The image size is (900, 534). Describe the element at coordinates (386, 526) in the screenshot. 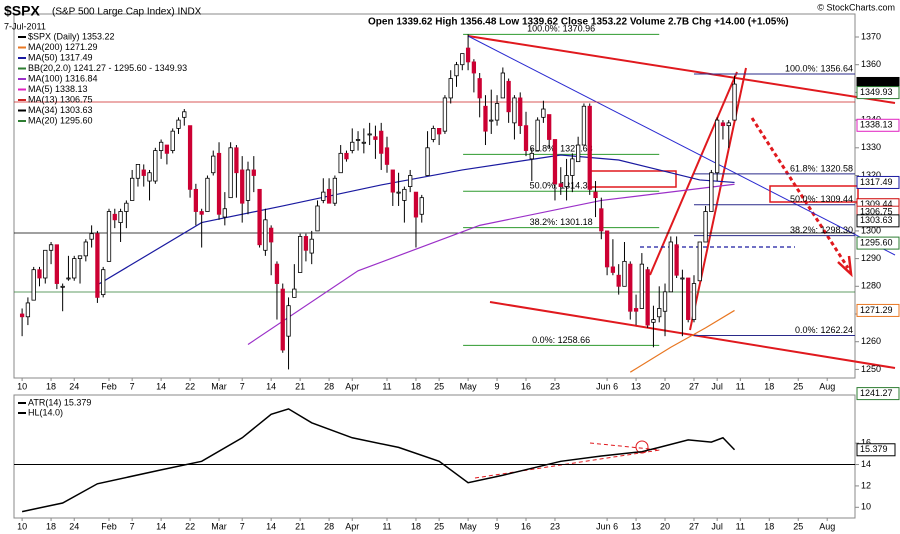

I see `x-tick-label: 11` at that location.